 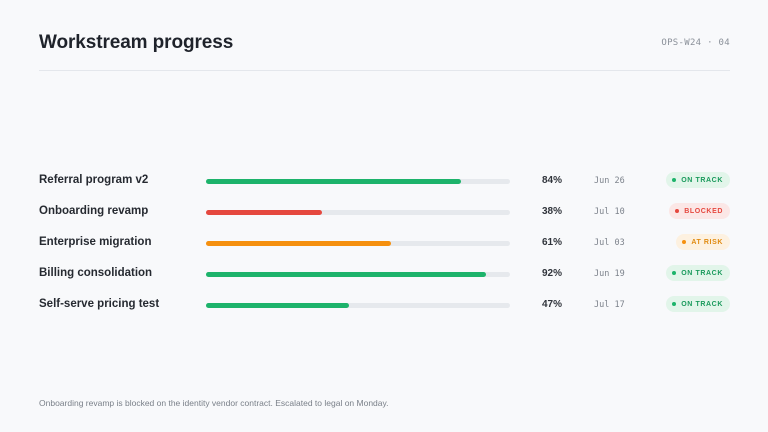 What do you see at coordinates (96, 273) in the screenshot?
I see `workstream-name: Billing consolidation` at bounding box center [96, 273].